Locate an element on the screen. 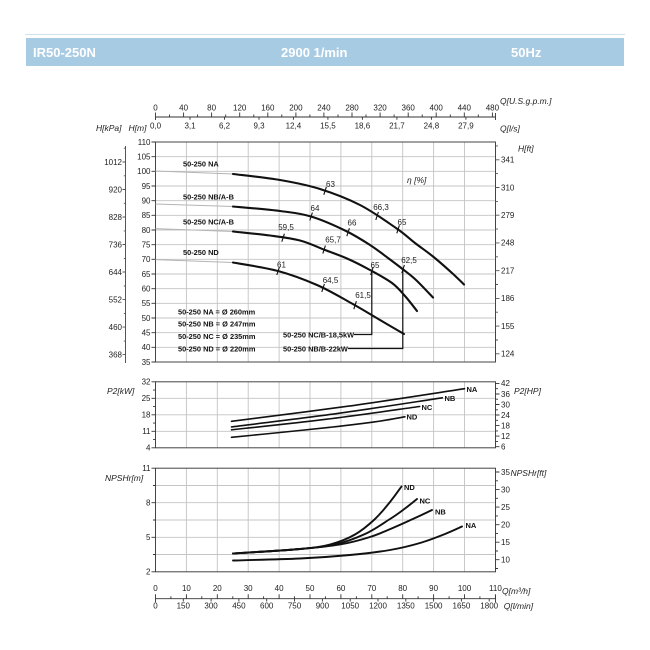 The width and height of the screenshot is (650, 650). svg-text: 1650 is located at coordinates (462, 606).